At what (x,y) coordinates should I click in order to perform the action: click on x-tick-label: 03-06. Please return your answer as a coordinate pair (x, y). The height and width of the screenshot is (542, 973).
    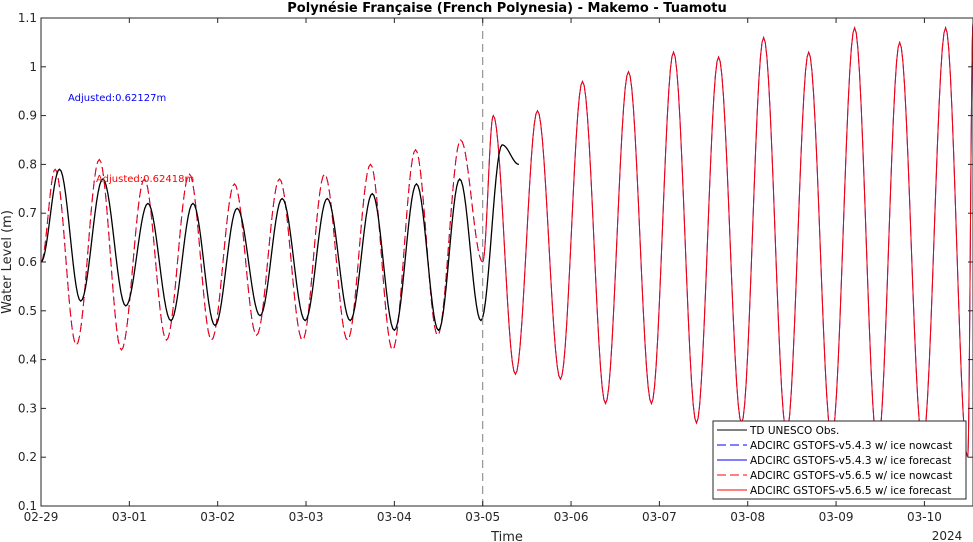
    Looking at the image, I should click on (571, 517).